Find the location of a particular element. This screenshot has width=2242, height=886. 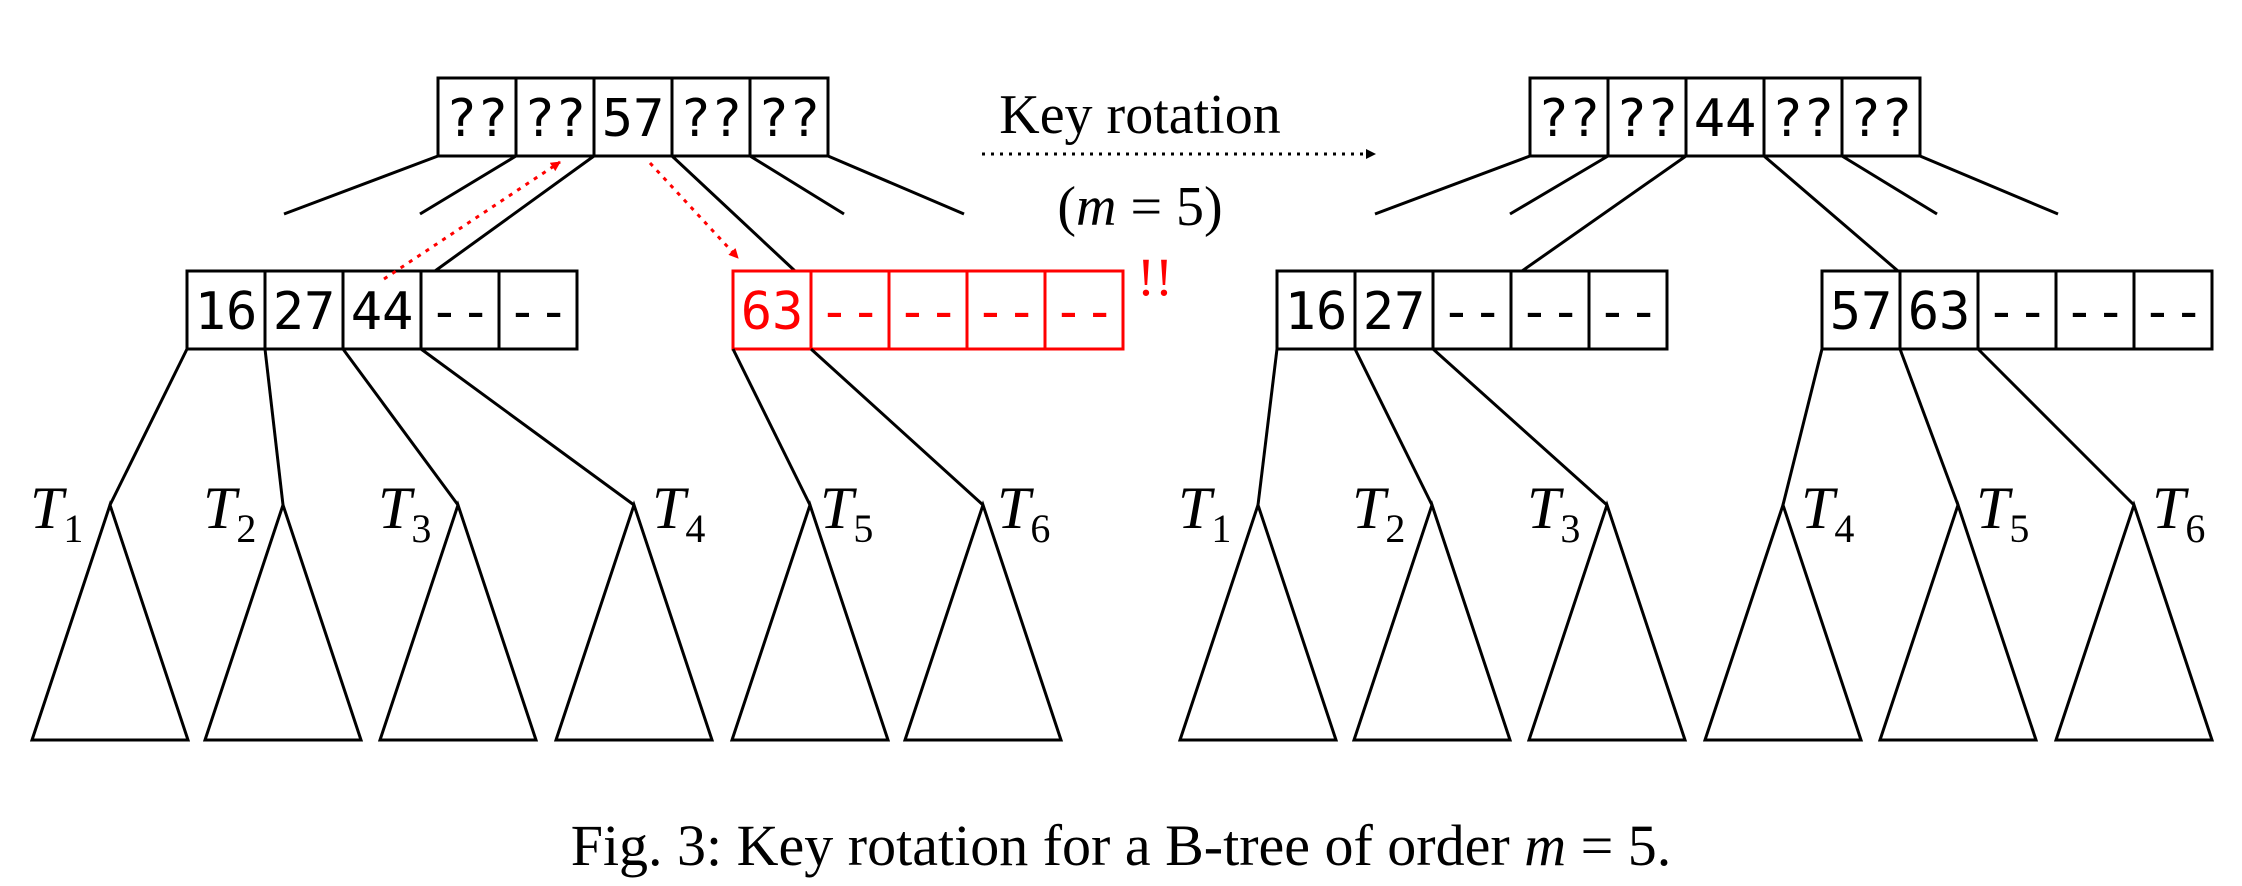

right-right-child-node: 57 63 -- -- -- is located at coordinates (2017, 310).